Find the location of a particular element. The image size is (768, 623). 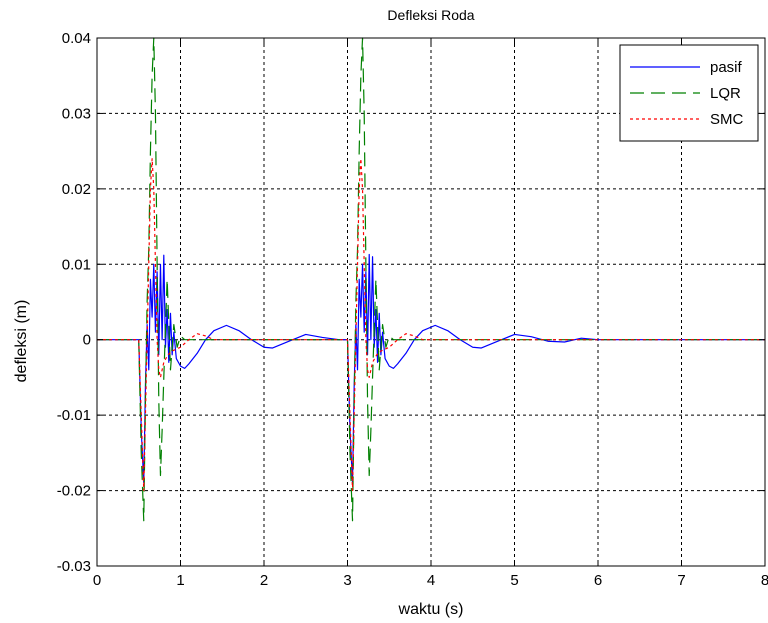

x-tick-label: 7 is located at coordinates (681, 580).